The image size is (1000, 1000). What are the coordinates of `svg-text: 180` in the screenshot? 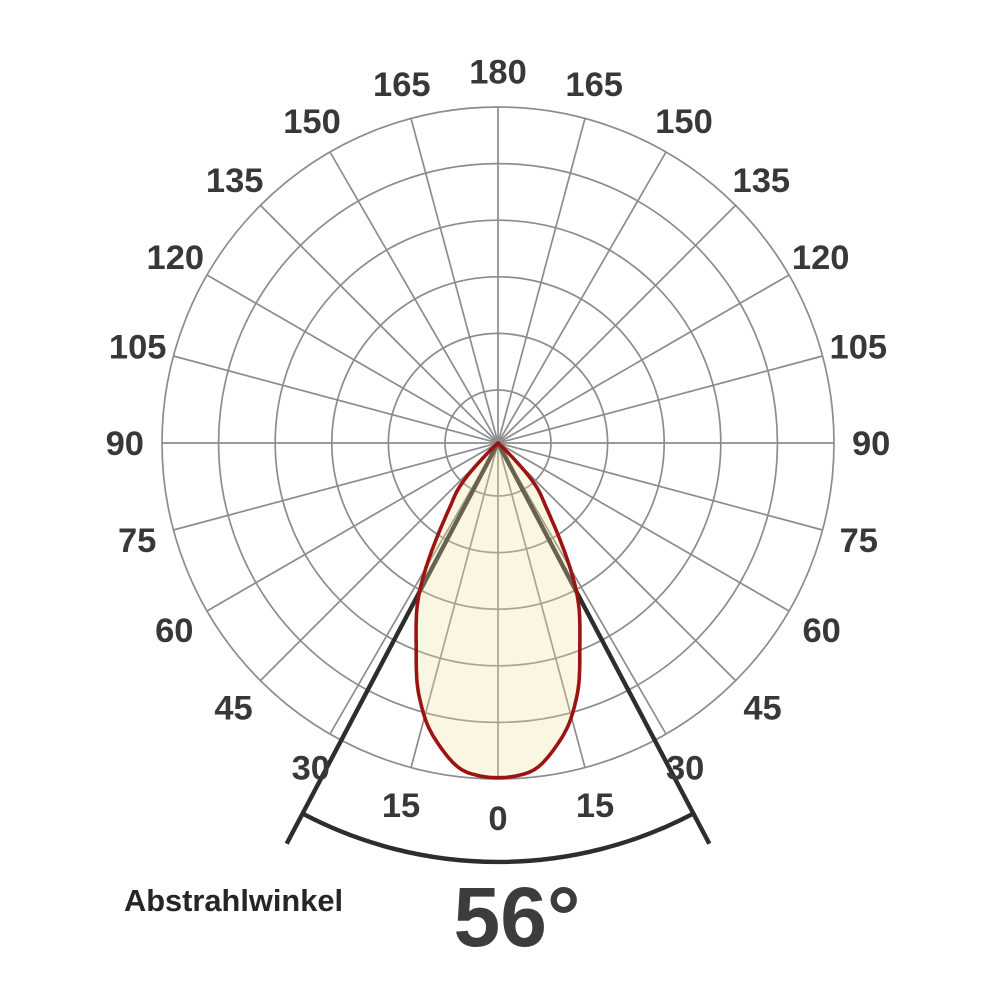 It's located at (498, 73).